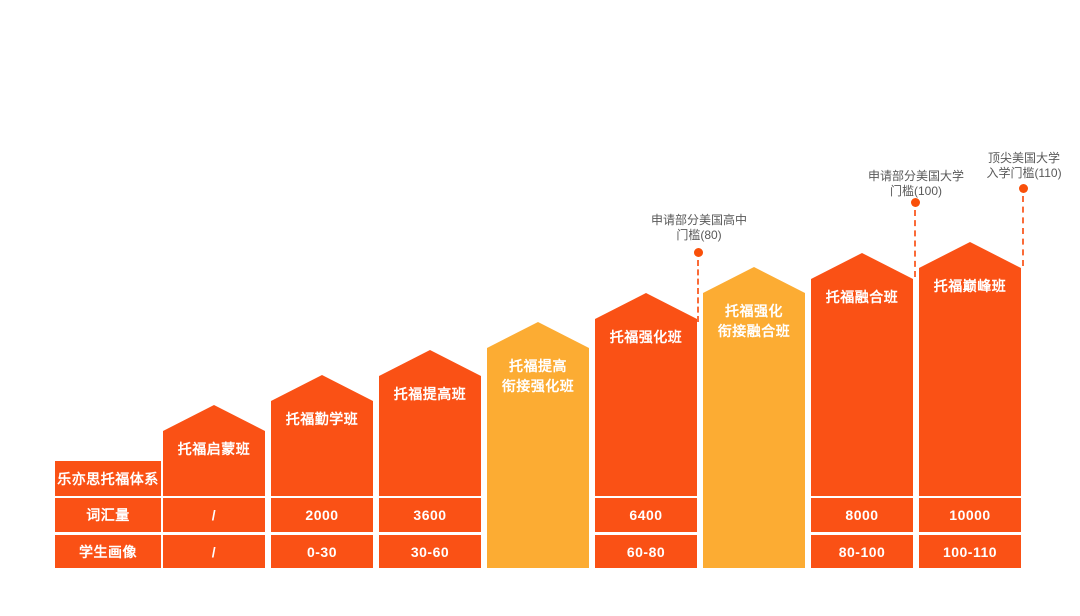  I want to click on system-title: 乐亦思托福体系, so click(108, 478).